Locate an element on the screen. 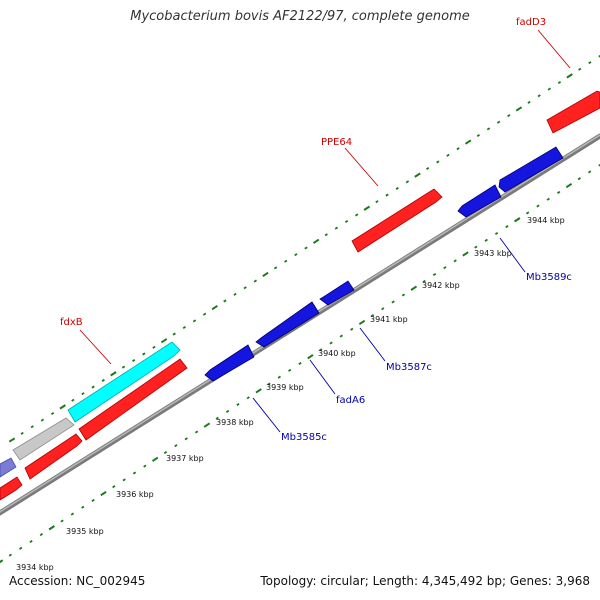 The width and height of the screenshot is (600, 600). gene-red-upper is located at coordinates (133, 399).